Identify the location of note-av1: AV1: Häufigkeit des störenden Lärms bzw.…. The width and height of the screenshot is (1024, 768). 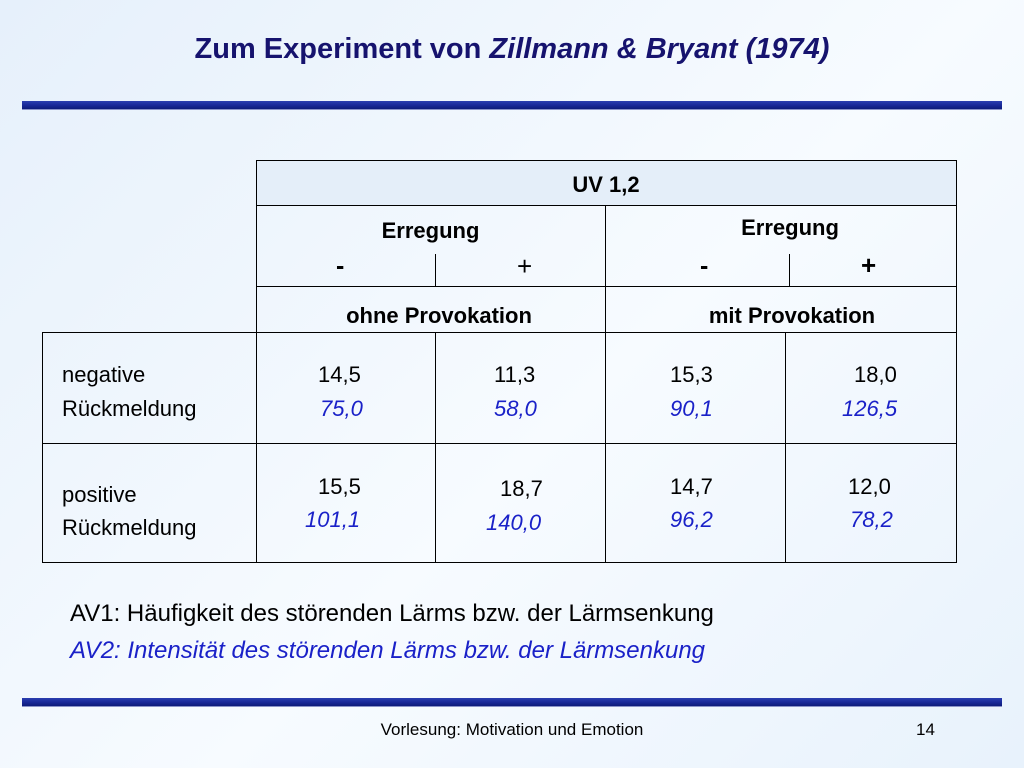
(392, 613).